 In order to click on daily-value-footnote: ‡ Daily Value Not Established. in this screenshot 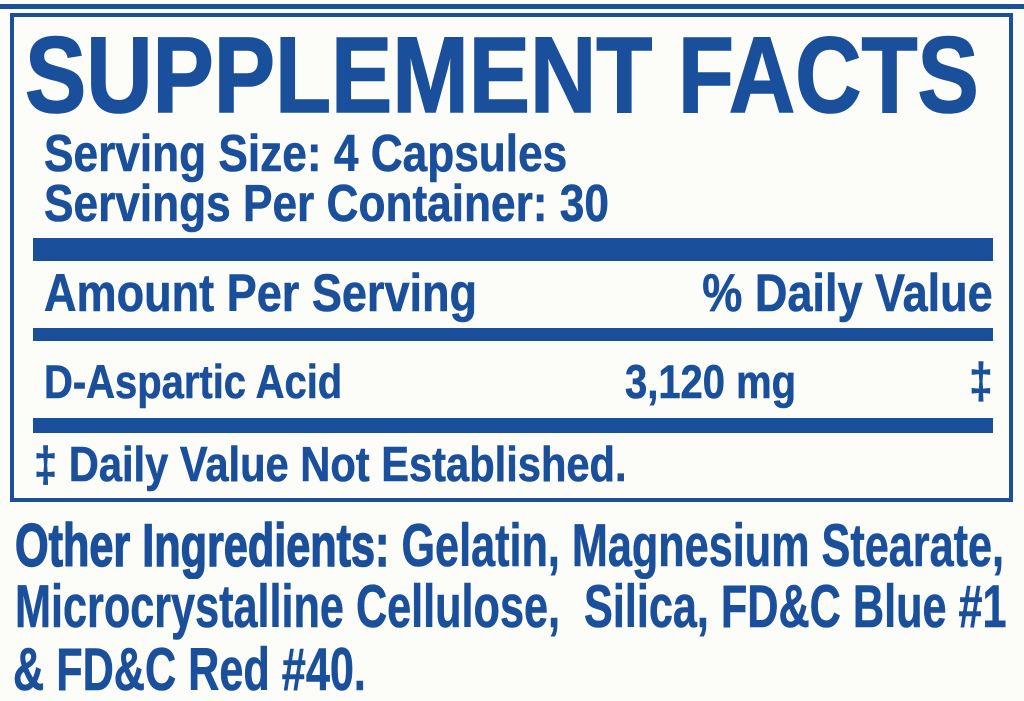, I will do `click(330, 465)`.